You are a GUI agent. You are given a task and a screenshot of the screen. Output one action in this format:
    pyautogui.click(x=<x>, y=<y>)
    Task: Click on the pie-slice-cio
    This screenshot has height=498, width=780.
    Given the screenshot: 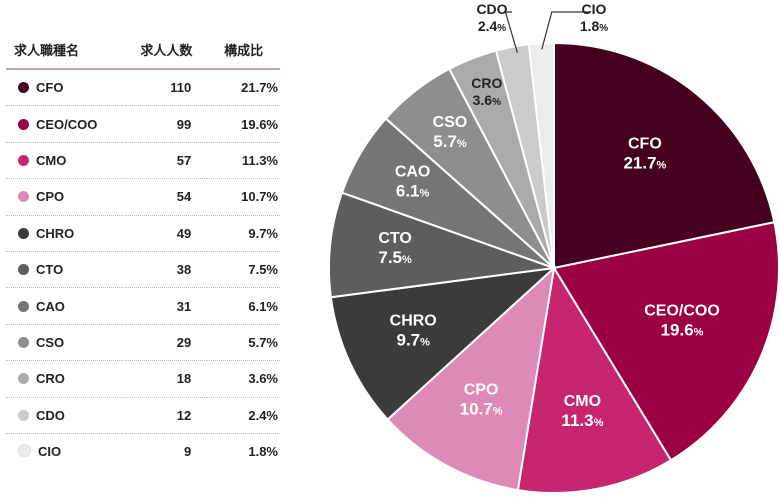 What is the action you would take?
    pyautogui.click(x=541, y=155)
    